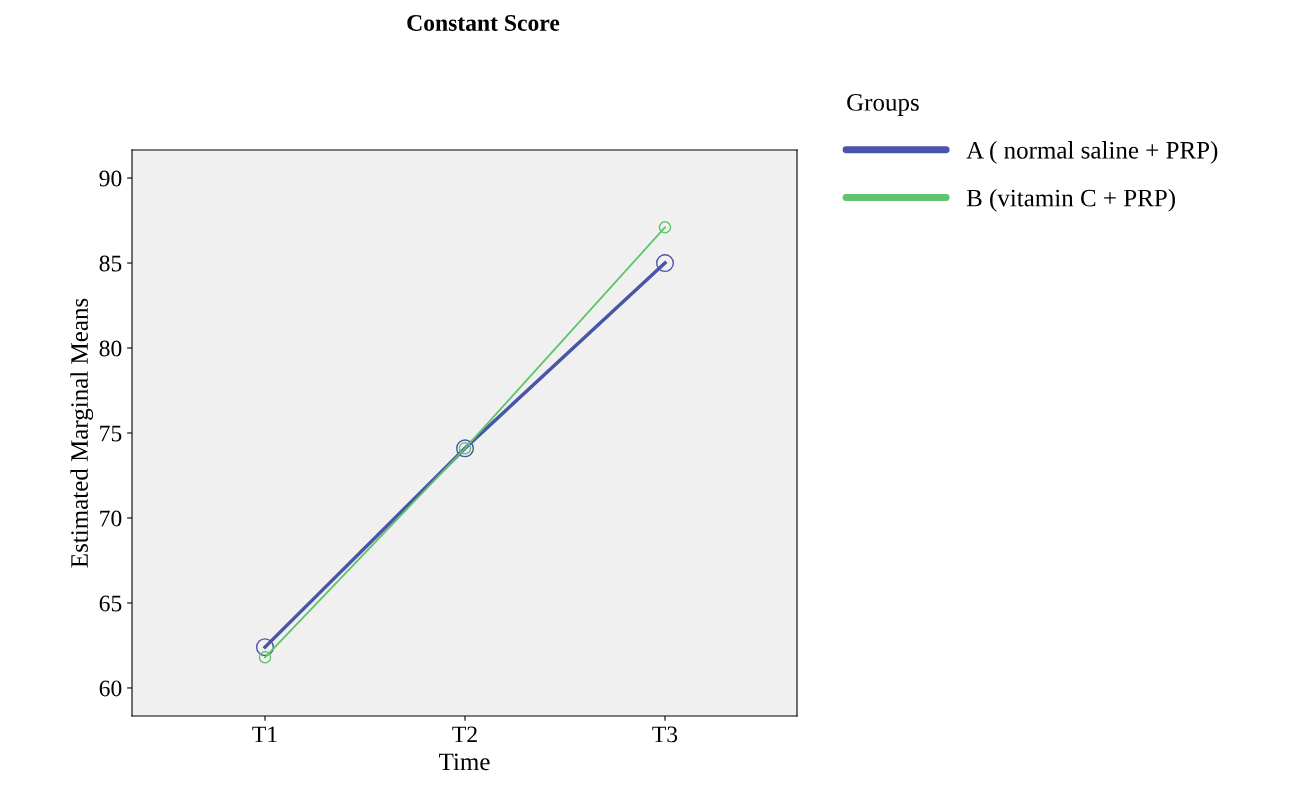  What do you see at coordinates (82, 433) in the screenshot?
I see `y-axis-title: Estimated Marginal Means` at bounding box center [82, 433].